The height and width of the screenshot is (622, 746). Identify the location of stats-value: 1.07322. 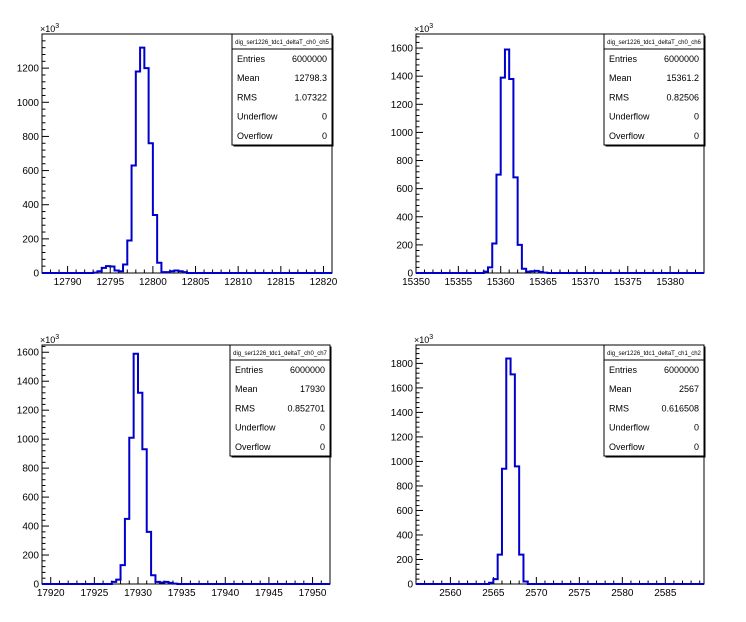
(310, 97).